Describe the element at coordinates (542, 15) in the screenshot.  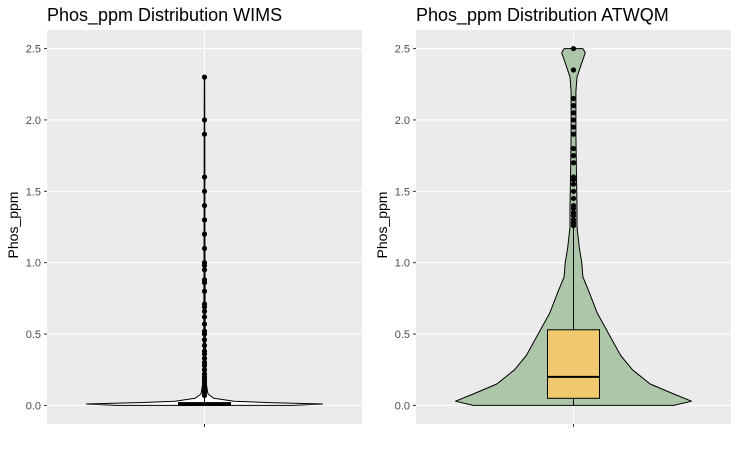
I see `chart-title: Phos_ppm Distribution ATWQM` at that location.